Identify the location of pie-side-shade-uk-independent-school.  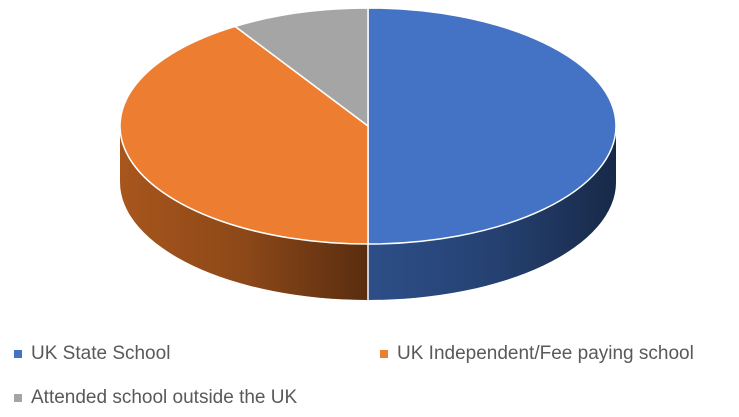
(244, 213).